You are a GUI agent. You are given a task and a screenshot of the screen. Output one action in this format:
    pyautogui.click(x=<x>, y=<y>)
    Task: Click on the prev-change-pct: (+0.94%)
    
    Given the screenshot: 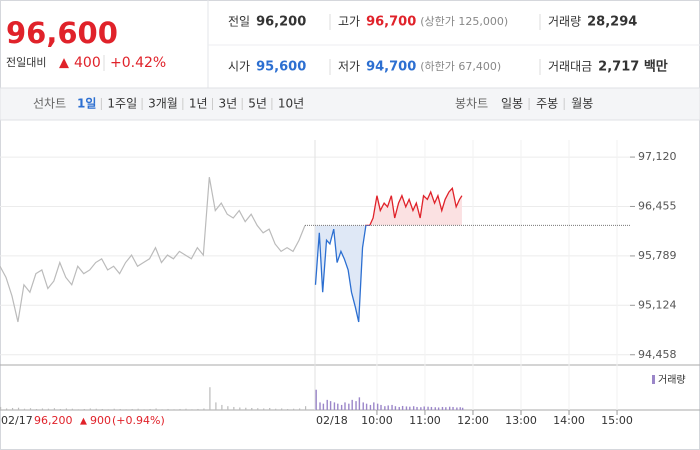 What is the action you would take?
    pyautogui.click(x=138, y=420)
    